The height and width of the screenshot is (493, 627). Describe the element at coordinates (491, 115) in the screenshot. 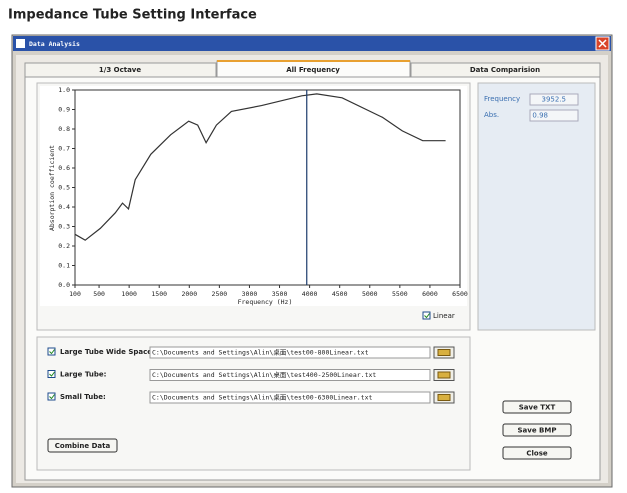

I see `abs-label: Abs.` at that location.